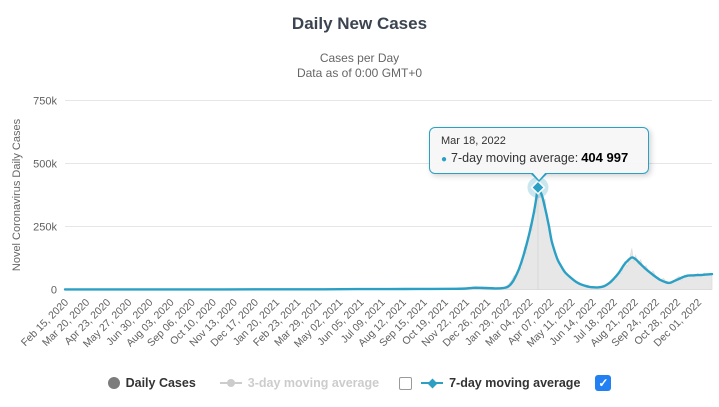  I want to click on legend-item-7day-avg: 7-day moving average, so click(500, 383).